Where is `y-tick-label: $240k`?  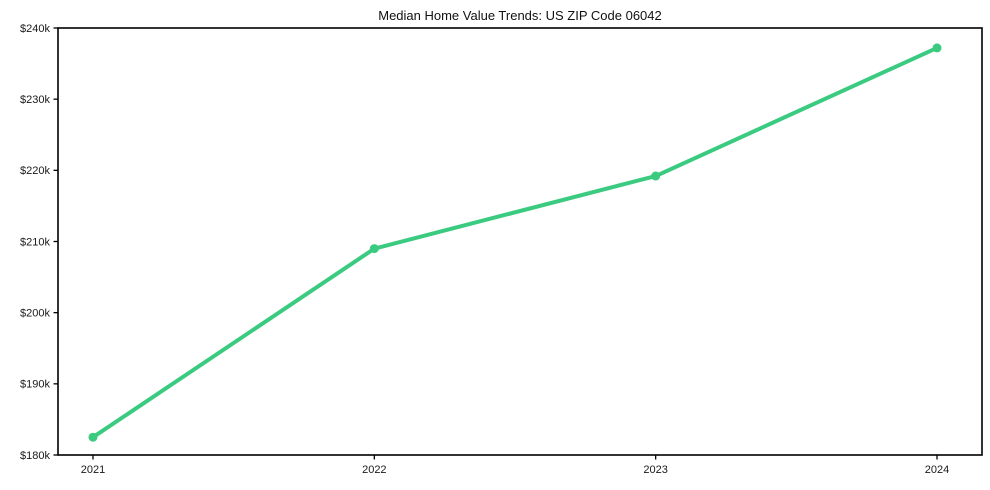 y-tick-label: $240k is located at coordinates (35, 29).